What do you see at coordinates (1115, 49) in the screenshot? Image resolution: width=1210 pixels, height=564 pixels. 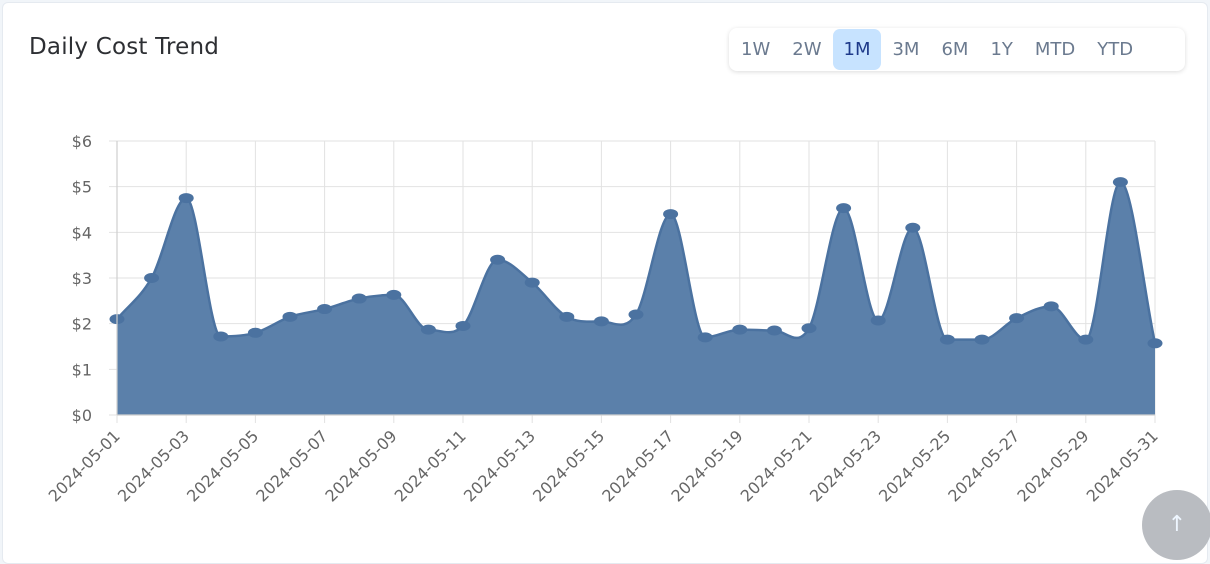 I see `range-button-ytd: YTD` at bounding box center [1115, 49].